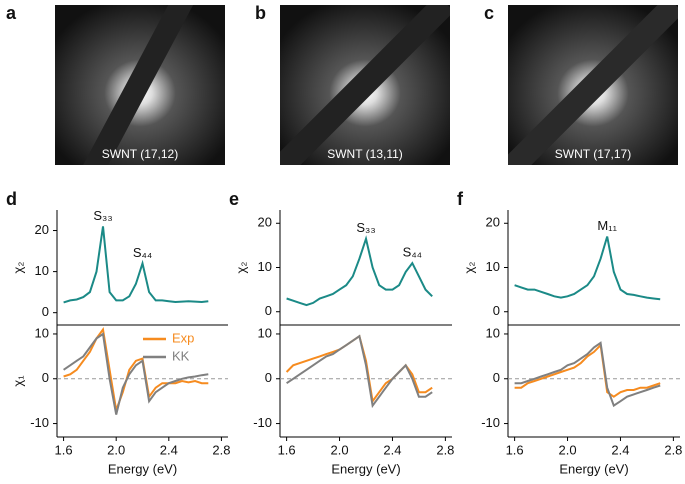 The height and width of the screenshot is (484, 685). I want to click on image-c, so click(593, 85).